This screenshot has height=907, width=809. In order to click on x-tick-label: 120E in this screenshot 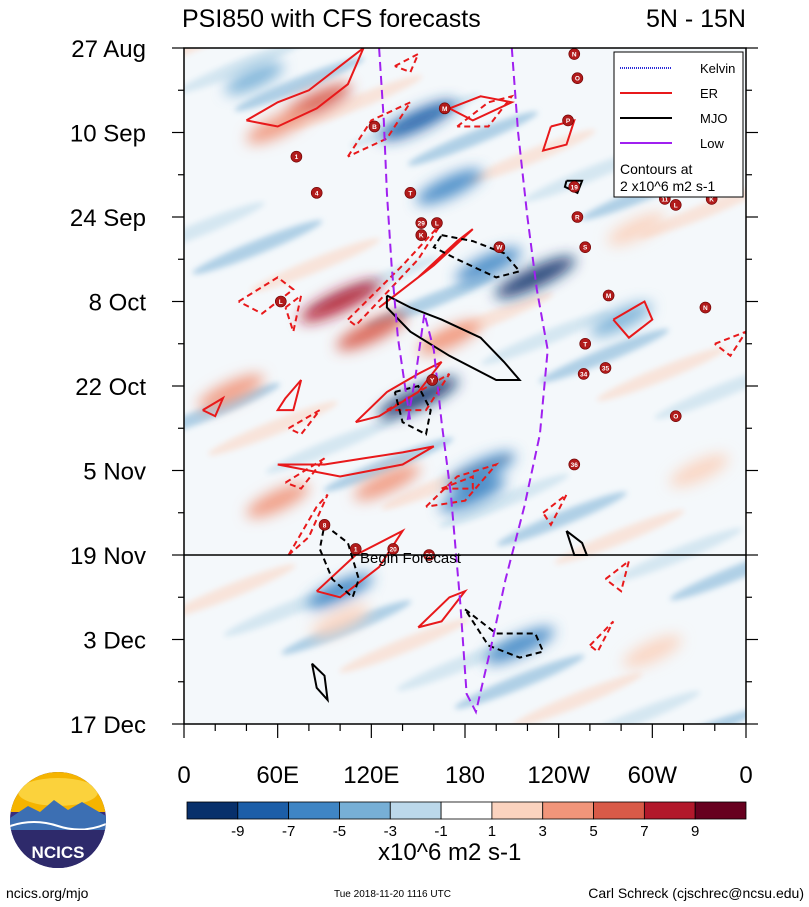, I will do `click(371, 775)`.